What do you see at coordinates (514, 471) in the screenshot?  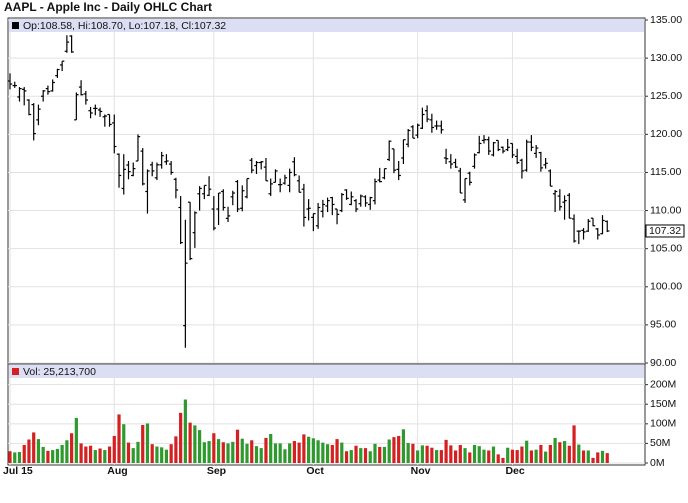 I see `x-tick-label: Dec` at bounding box center [514, 471].